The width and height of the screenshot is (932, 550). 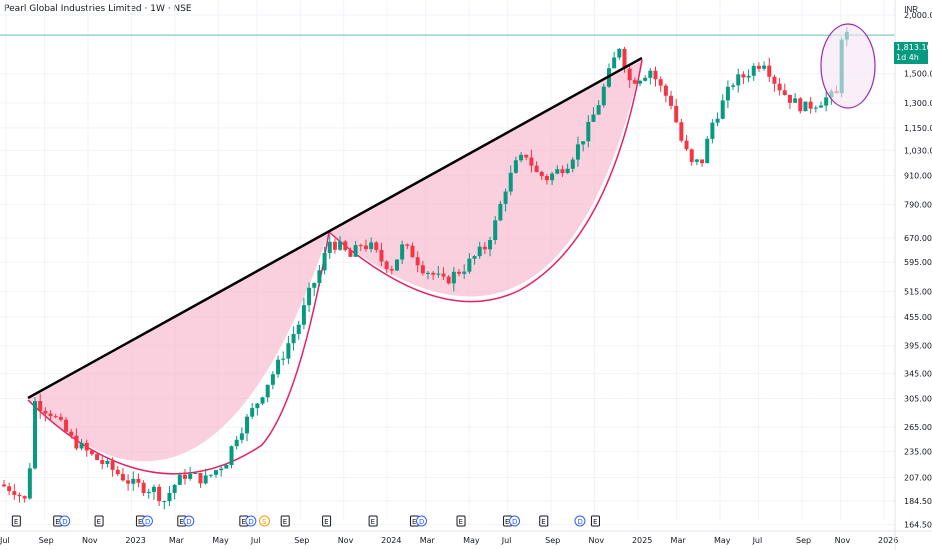 I want to click on y-tick-label: 1,300.00, so click(x=918, y=103).